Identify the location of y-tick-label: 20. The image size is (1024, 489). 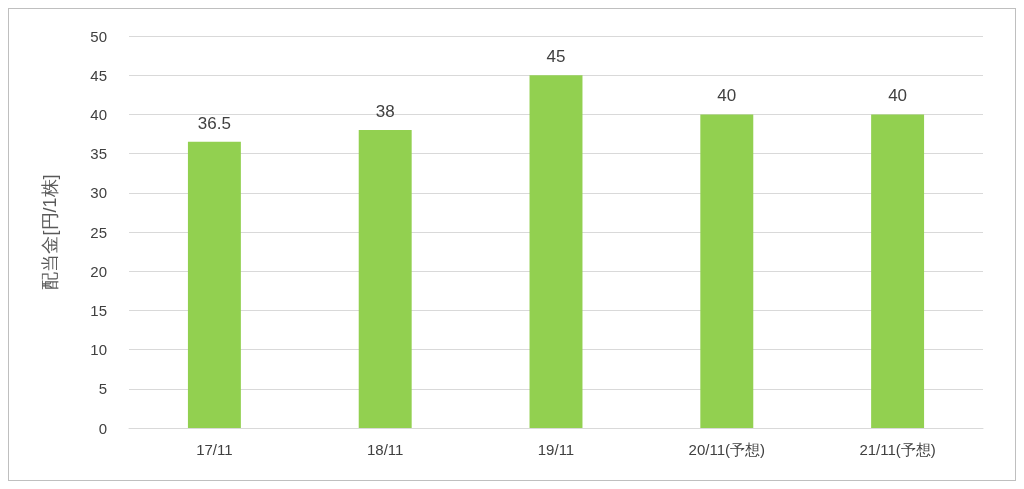
(98, 271).